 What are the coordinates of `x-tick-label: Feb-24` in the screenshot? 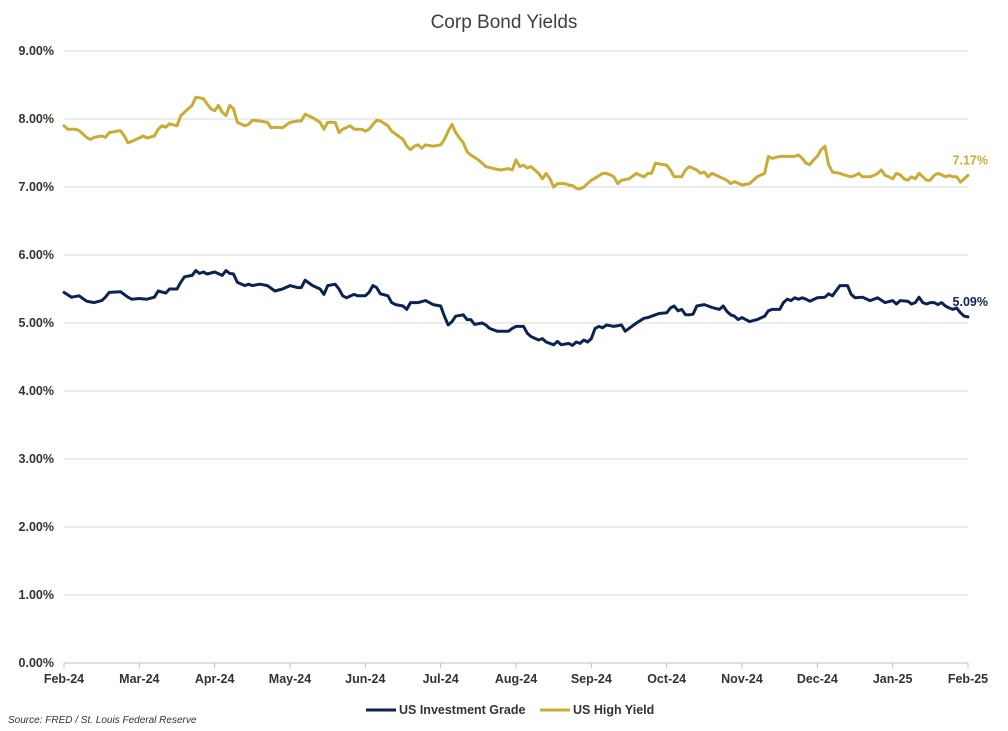 It's located at (64, 679).